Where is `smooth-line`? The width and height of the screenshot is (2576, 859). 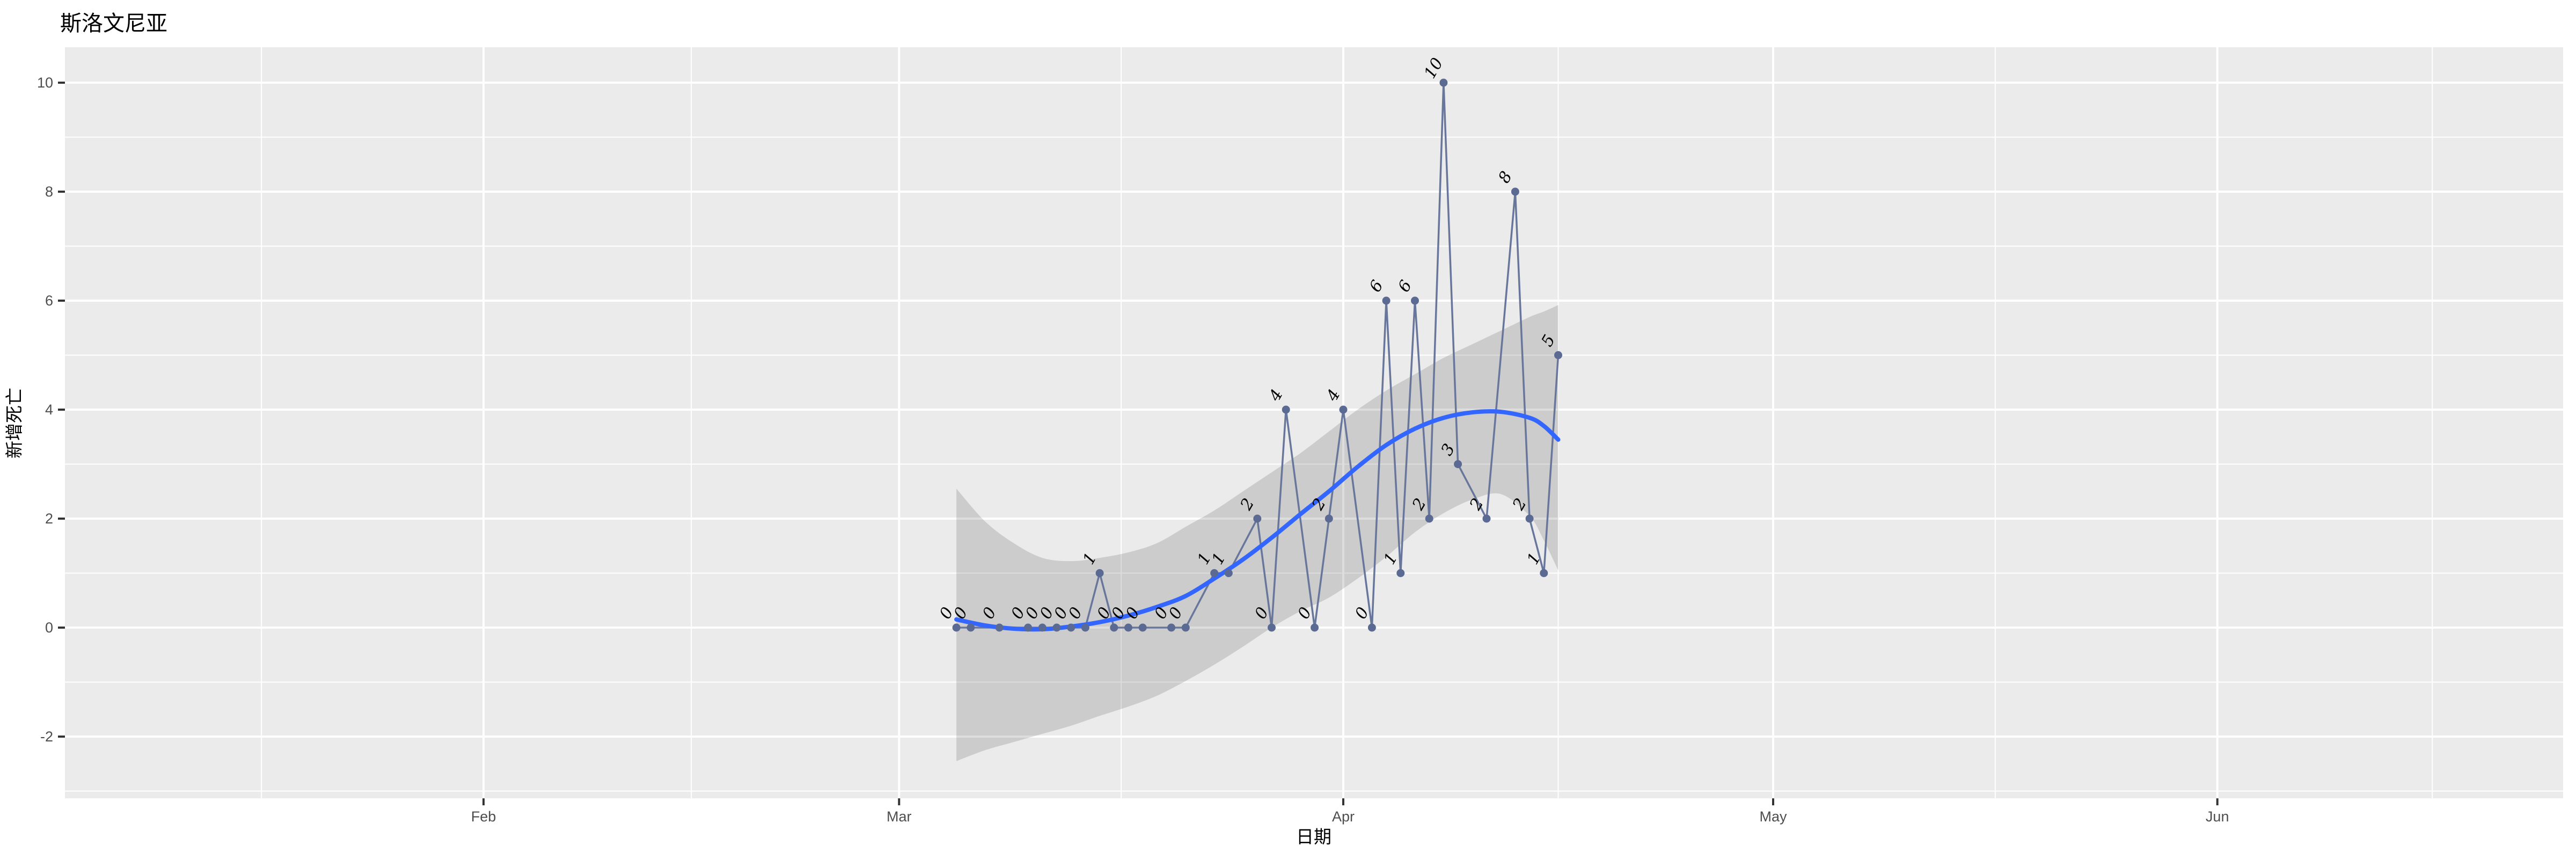 smooth-line is located at coordinates (1257, 520).